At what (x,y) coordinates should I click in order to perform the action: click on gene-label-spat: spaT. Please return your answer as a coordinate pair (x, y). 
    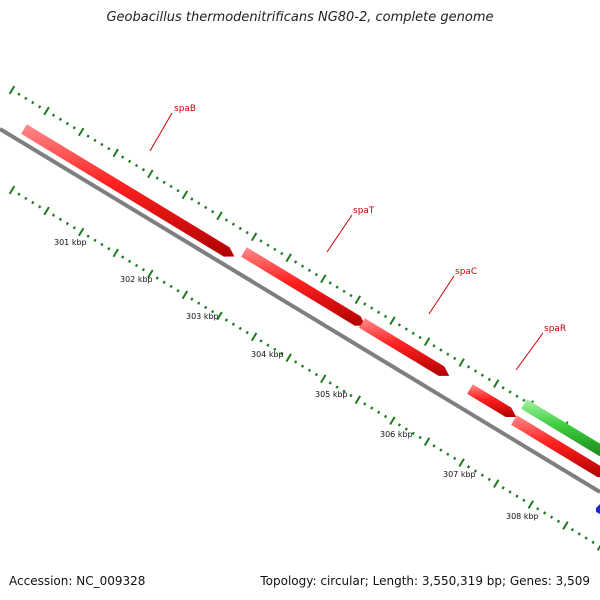
    Looking at the image, I should click on (364, 211).